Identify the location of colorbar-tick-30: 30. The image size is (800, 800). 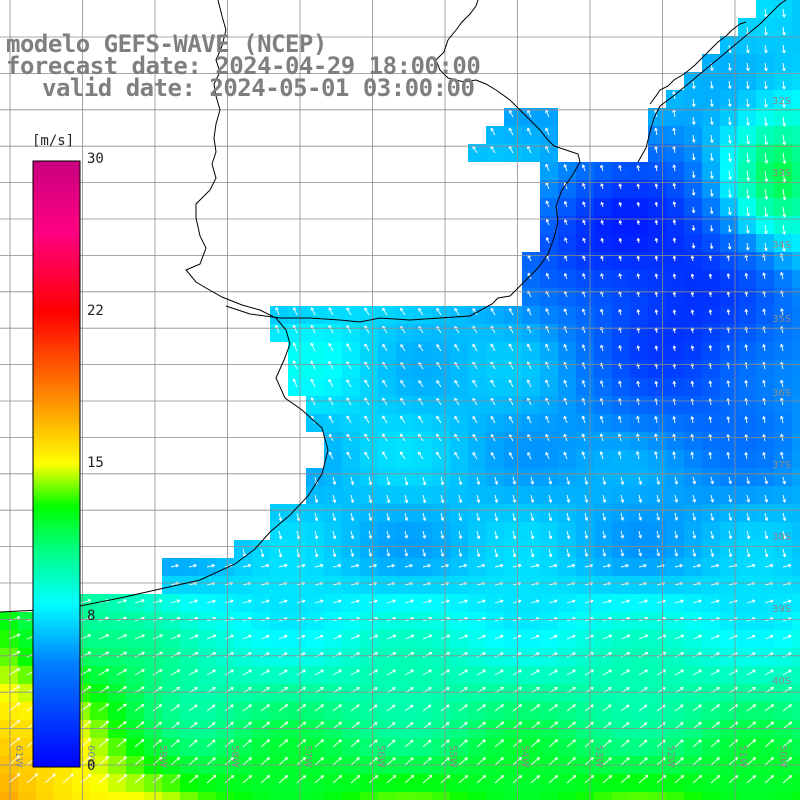
(95, 159).